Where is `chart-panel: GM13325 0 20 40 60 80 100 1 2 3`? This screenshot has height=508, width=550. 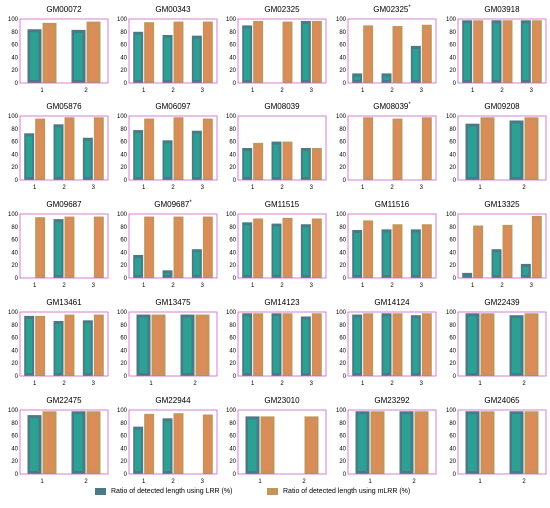
chart-panel: GM13325 0 20 40 60 80 100 1 2 3 is located at coordinates (496, 244).